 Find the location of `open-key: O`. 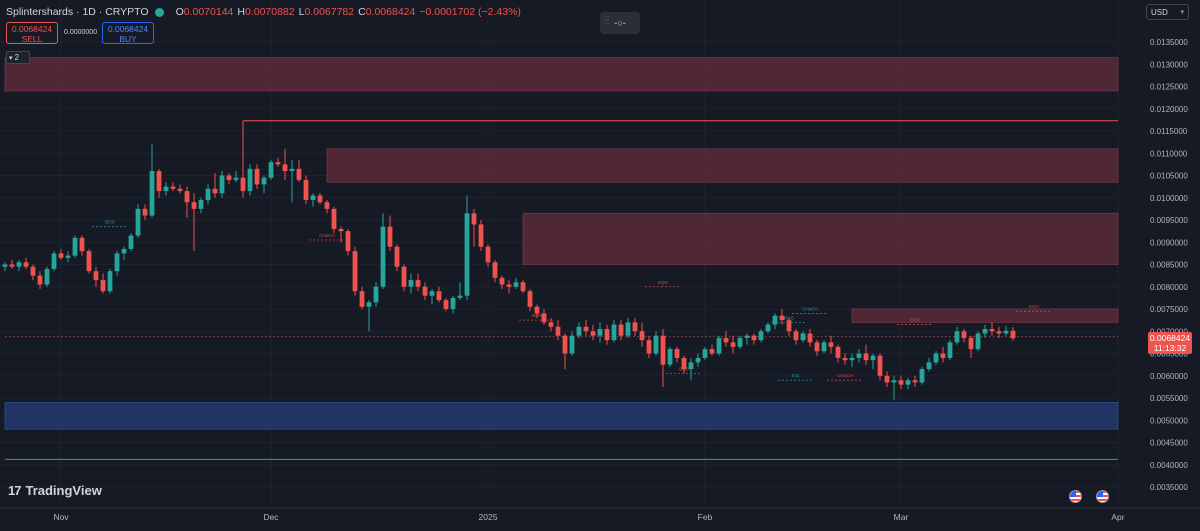

open-key: O is located at coordinates (179, 12).